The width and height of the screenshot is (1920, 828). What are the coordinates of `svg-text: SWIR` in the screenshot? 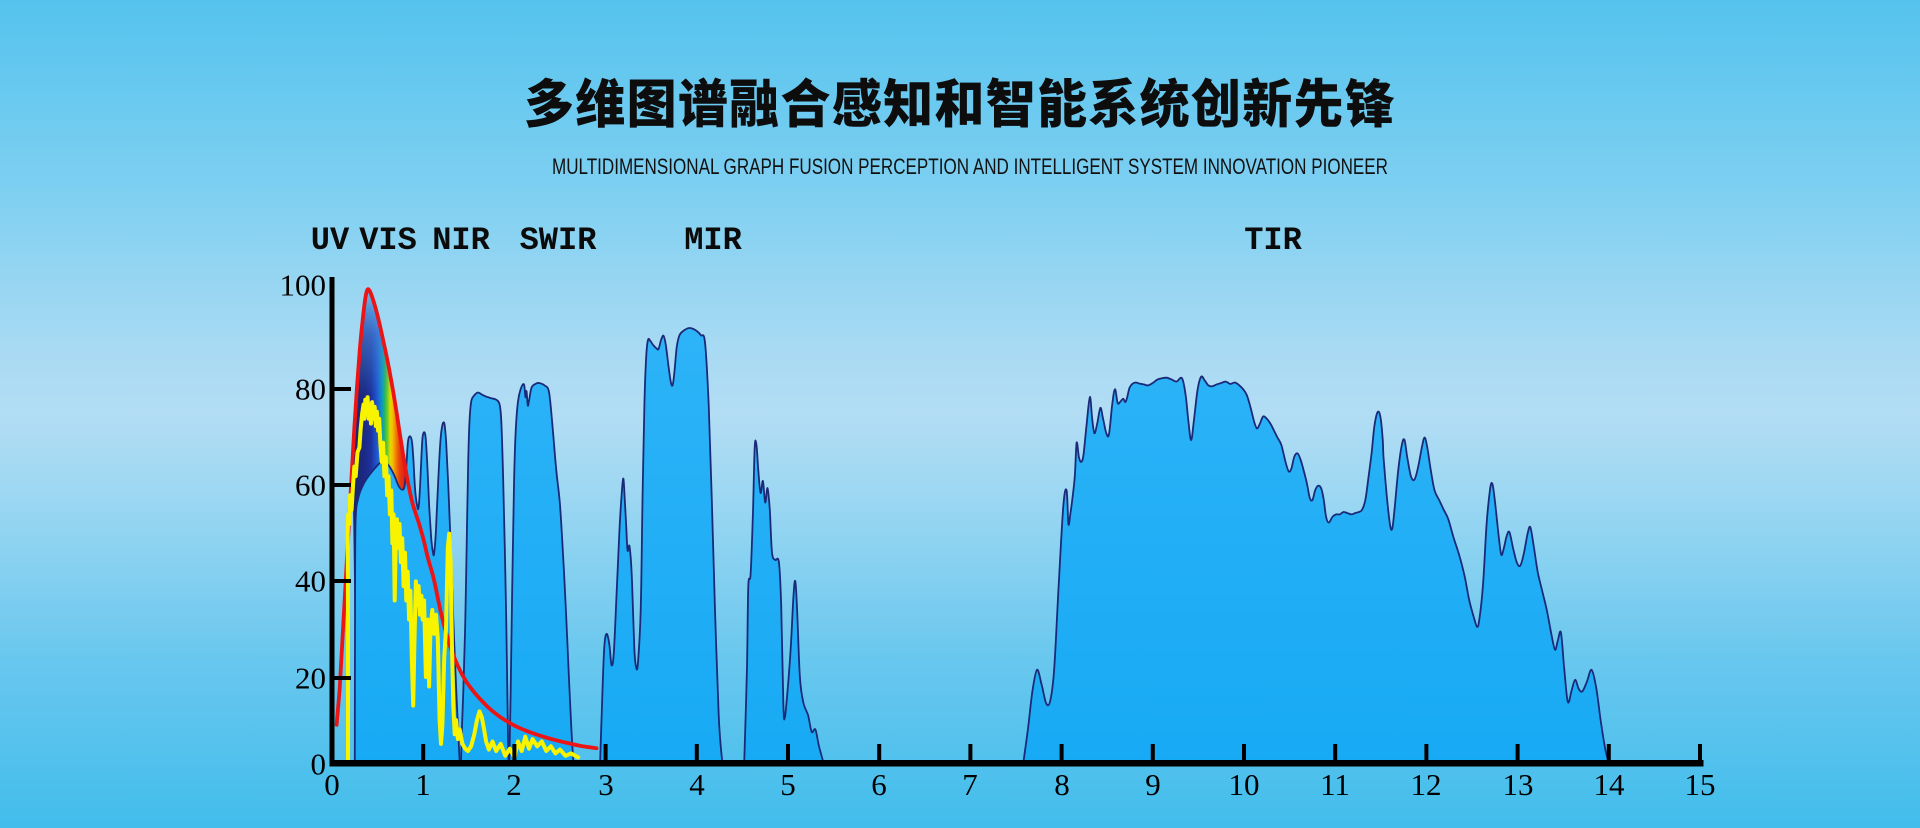 It's located at (559, 240).